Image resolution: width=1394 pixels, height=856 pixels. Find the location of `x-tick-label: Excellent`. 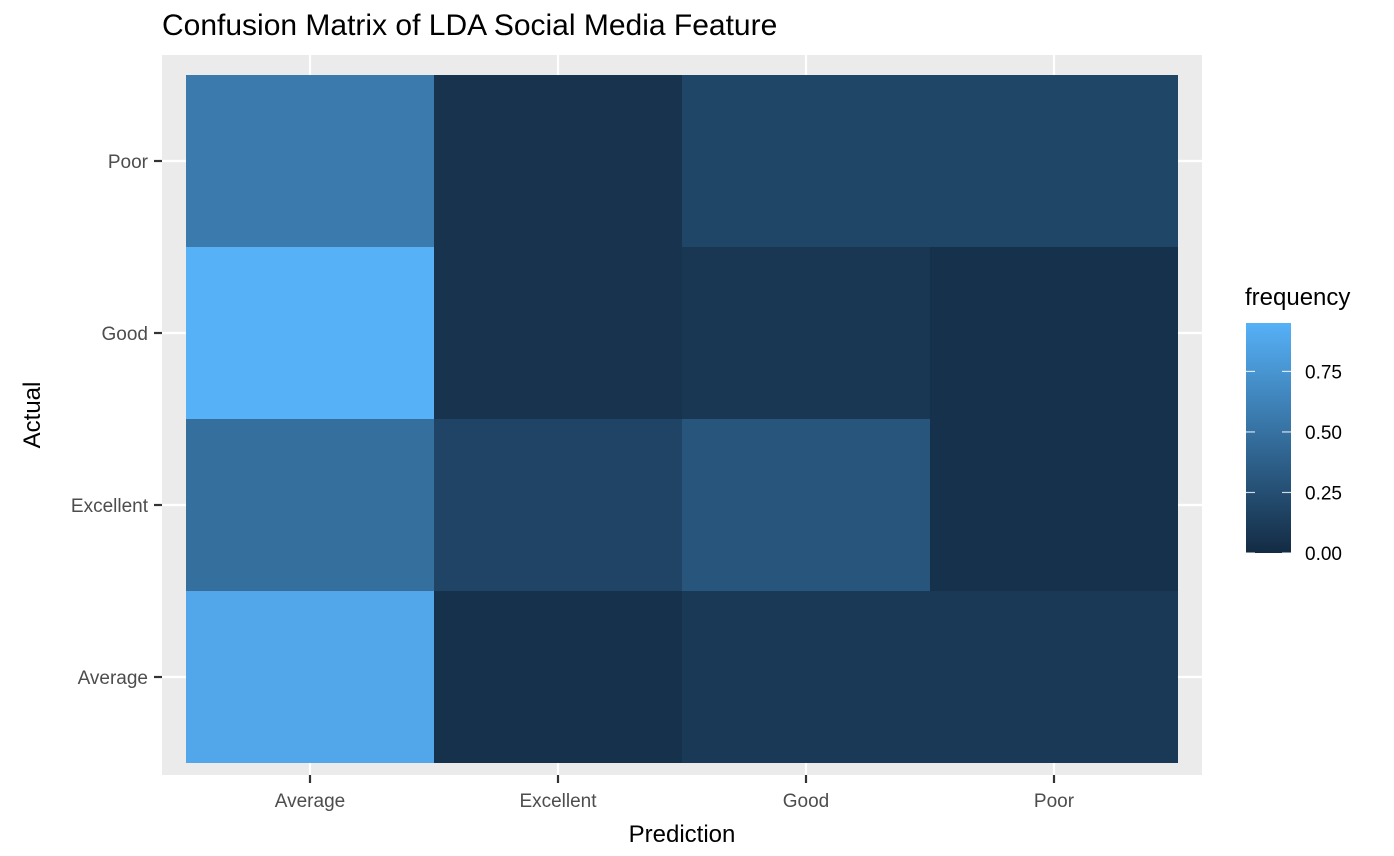

x-tick-label: Excellent is located at coordinates (558, 801).